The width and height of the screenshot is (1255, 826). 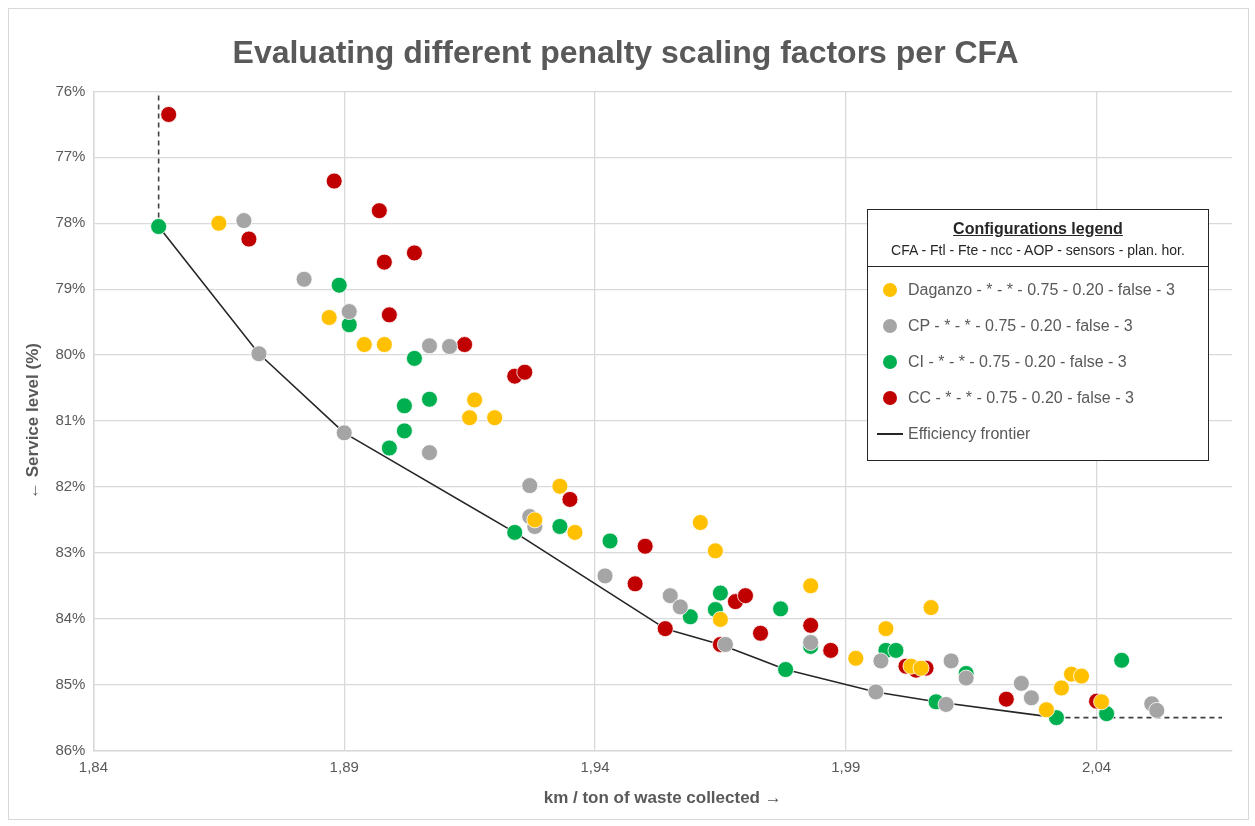 I want to click on y-tick-label: 84%, so click(x=70, y=617).